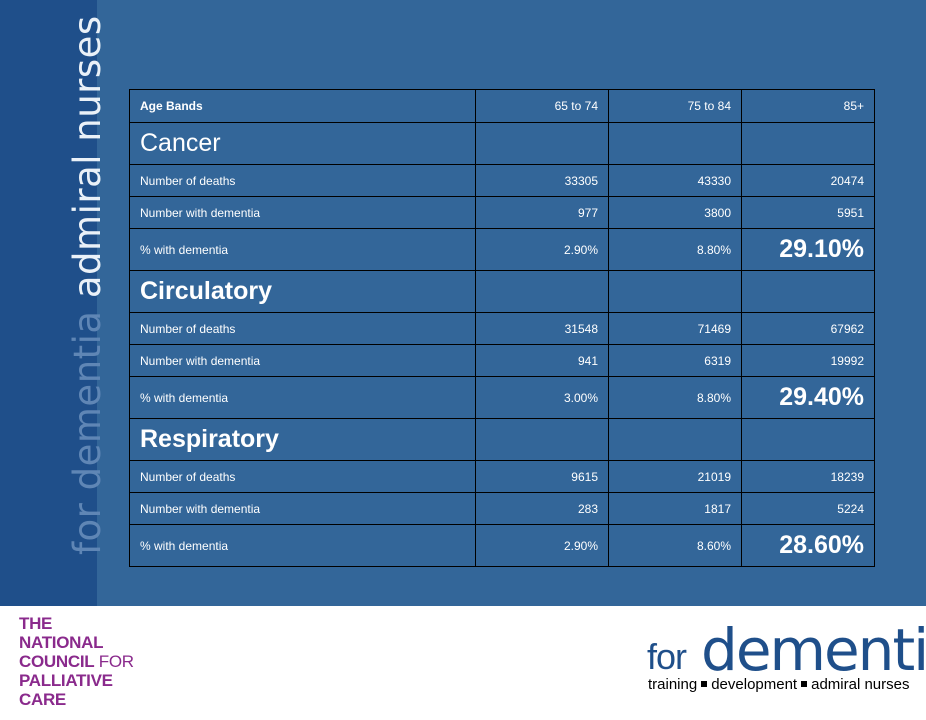  I want to click on sidebar-panel: for dementia admiral nurses, so click(54, 303).